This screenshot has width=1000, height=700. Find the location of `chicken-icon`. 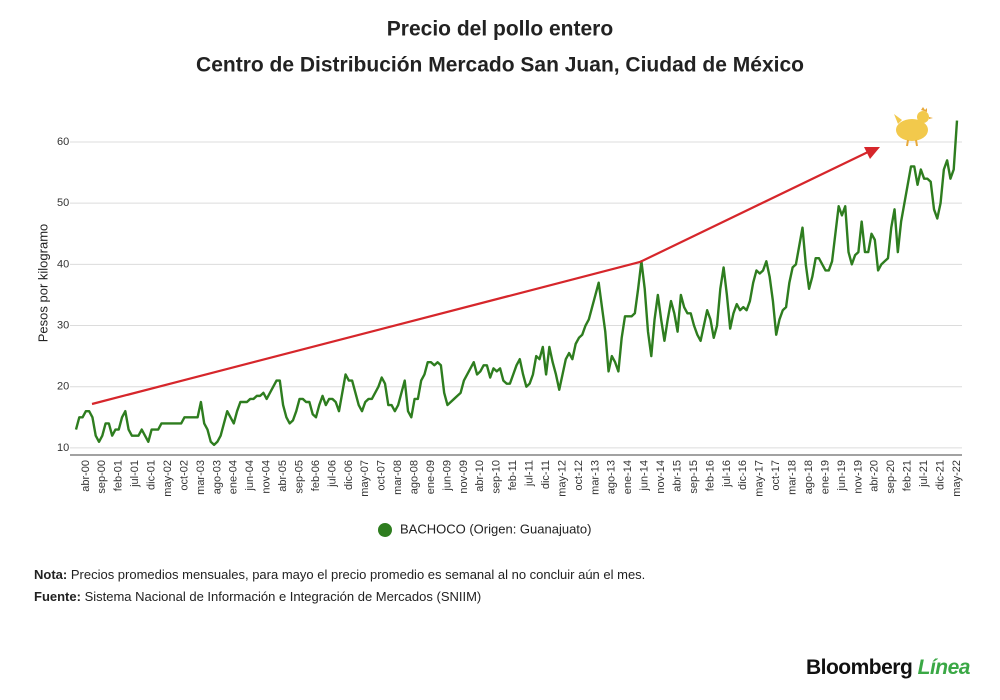

chicken-icon is located at coordinates (913, 127).